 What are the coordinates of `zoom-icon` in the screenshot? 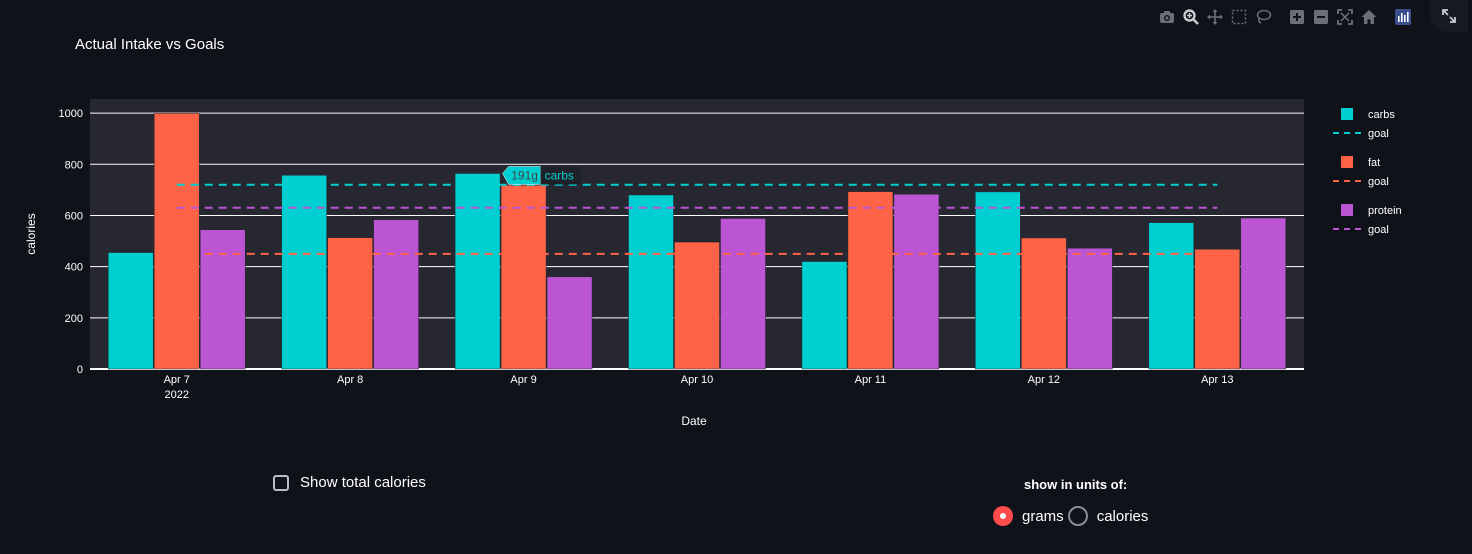 It's located at (1191, 17).